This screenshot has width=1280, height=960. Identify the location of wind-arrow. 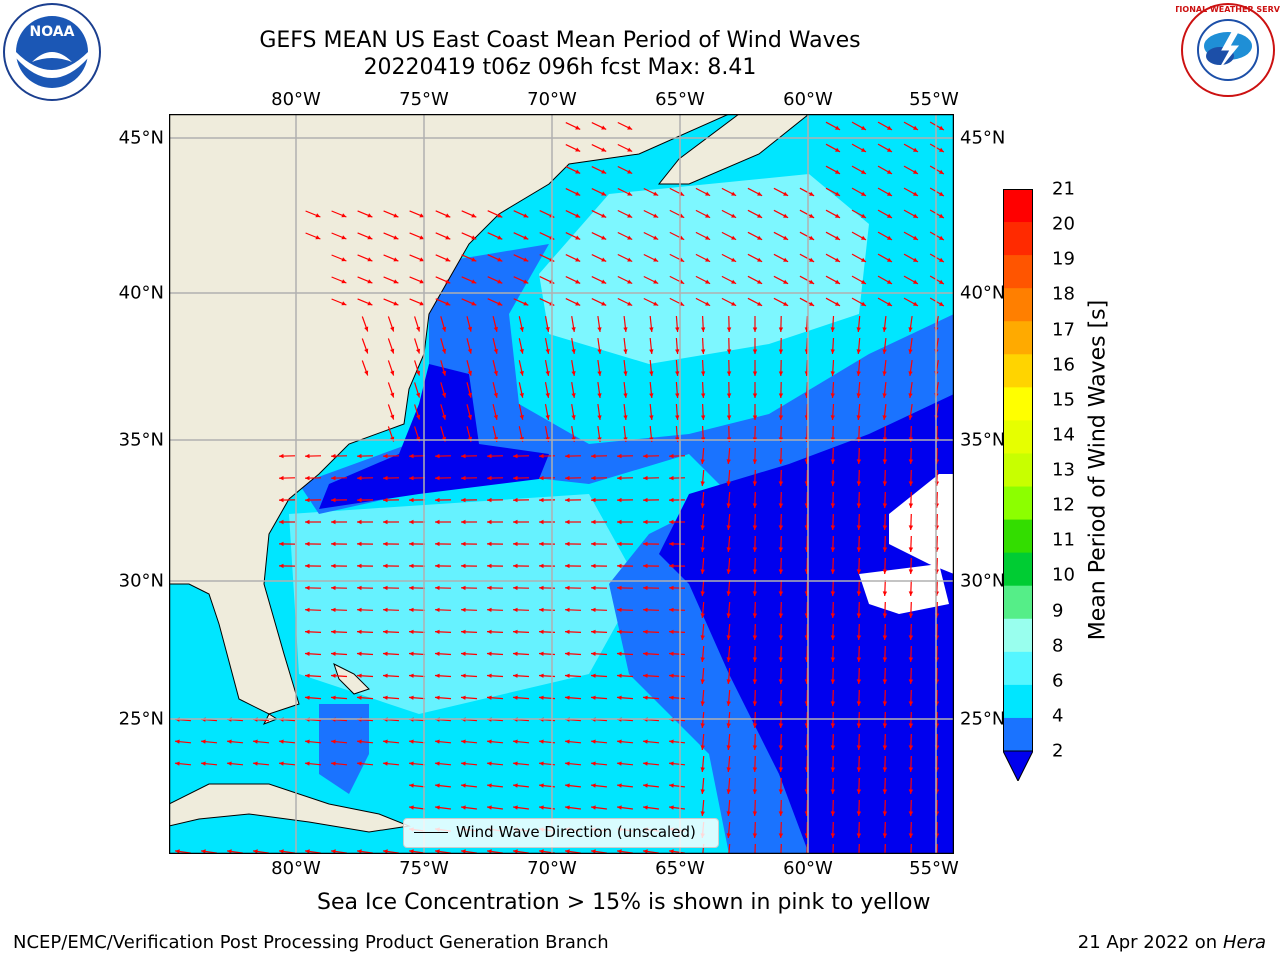
(755, 848).